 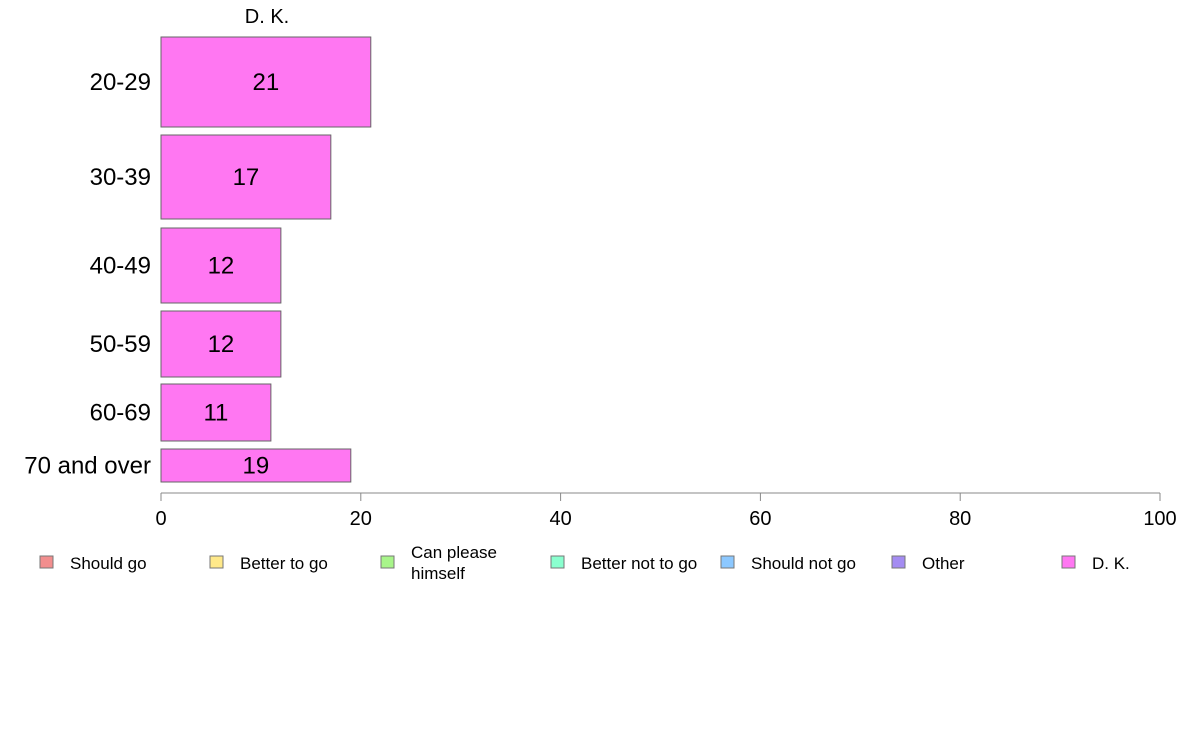 I want to click on x-tick-label: 60, so click(x=760, y=519).